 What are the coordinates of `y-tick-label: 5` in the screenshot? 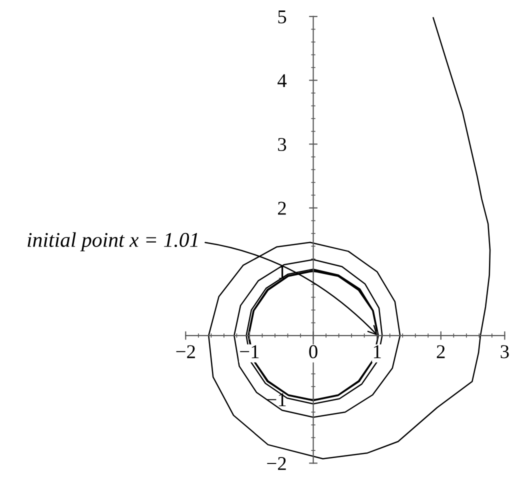 It's located at (282, 17).